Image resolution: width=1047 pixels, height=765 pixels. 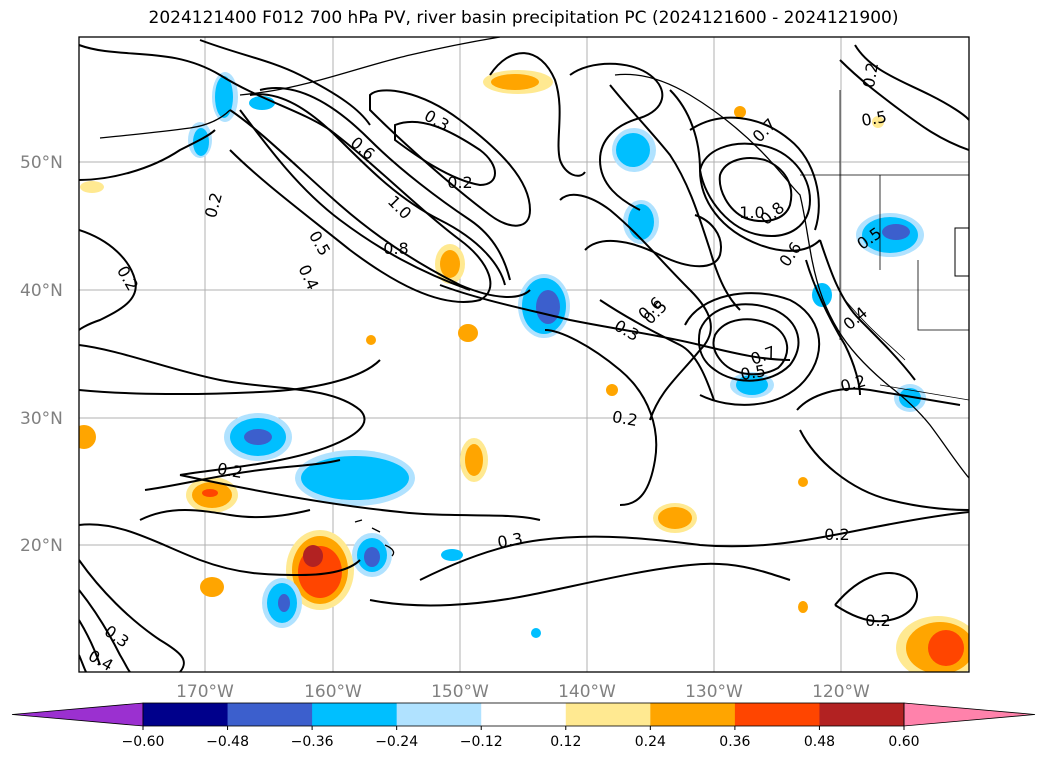 What do you see at coordinates (41, 163) in the screenshot?
I see `lat-label: 50°N` at bounding box center [41, 163].